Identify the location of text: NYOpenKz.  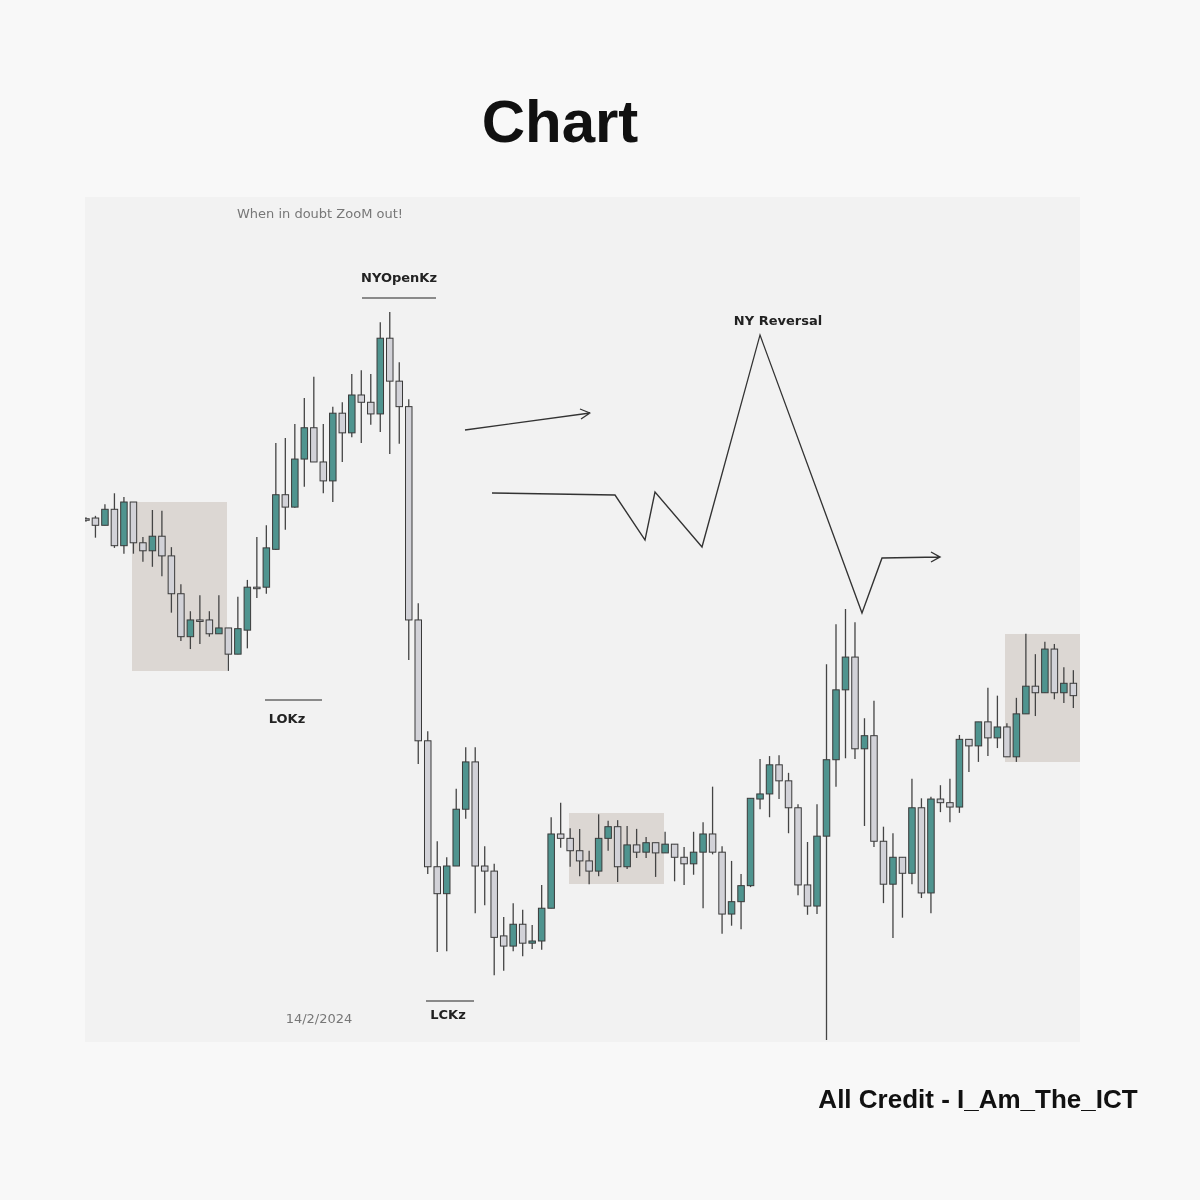
(399, 277).